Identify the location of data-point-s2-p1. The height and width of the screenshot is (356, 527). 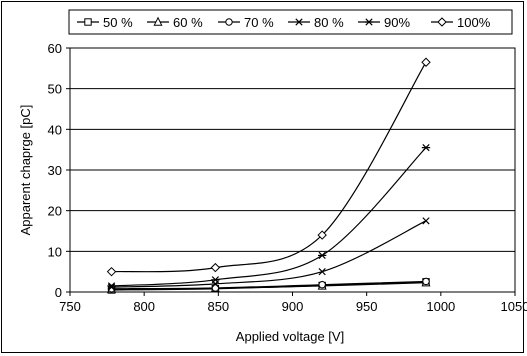
(215, 288).